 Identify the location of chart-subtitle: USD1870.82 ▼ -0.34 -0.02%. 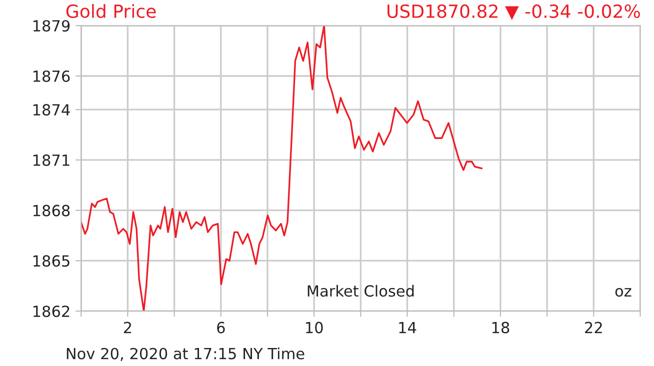
(514, 12).